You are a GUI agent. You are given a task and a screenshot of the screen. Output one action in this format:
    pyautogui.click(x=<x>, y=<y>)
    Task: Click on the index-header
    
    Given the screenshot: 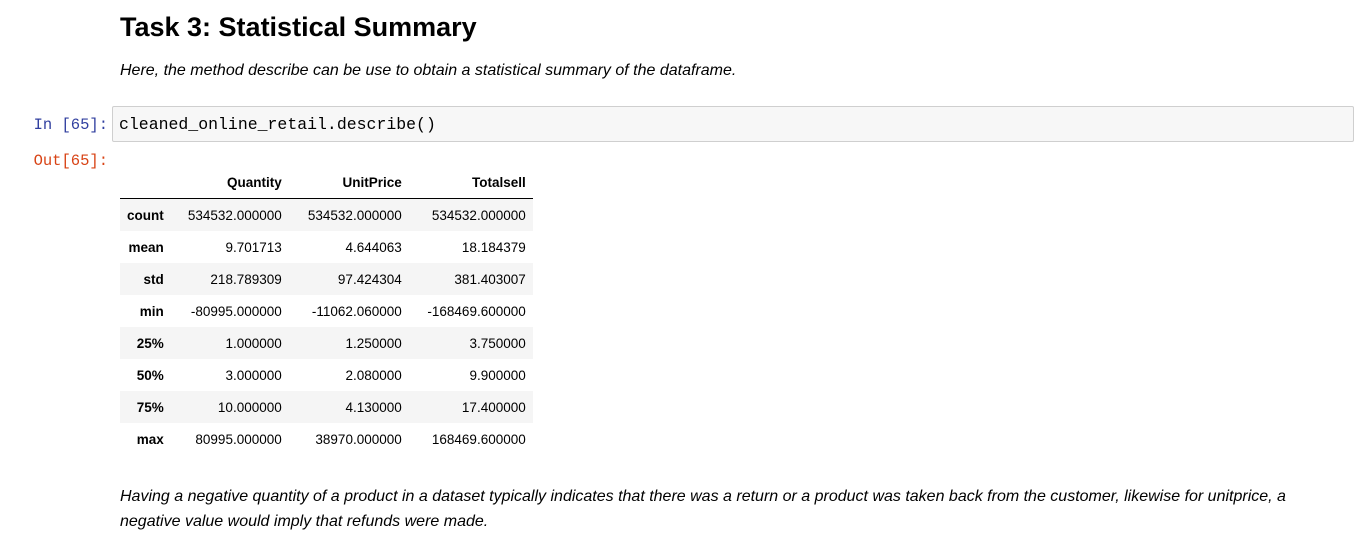 What is the action you would take?
    pyautogui.click(x=145, y=182)
    